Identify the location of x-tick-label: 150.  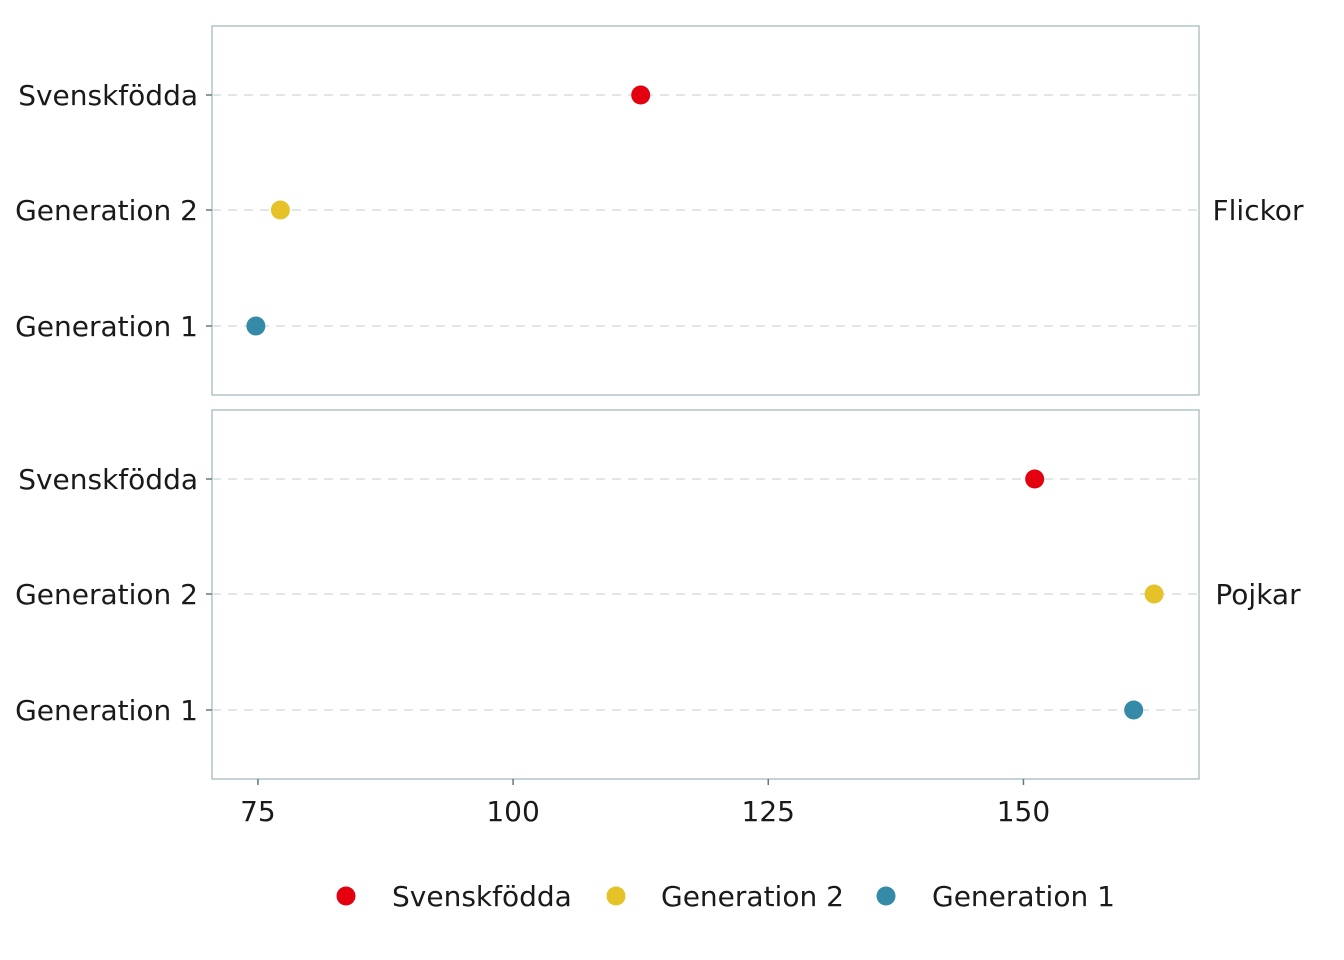
(1023, 811).